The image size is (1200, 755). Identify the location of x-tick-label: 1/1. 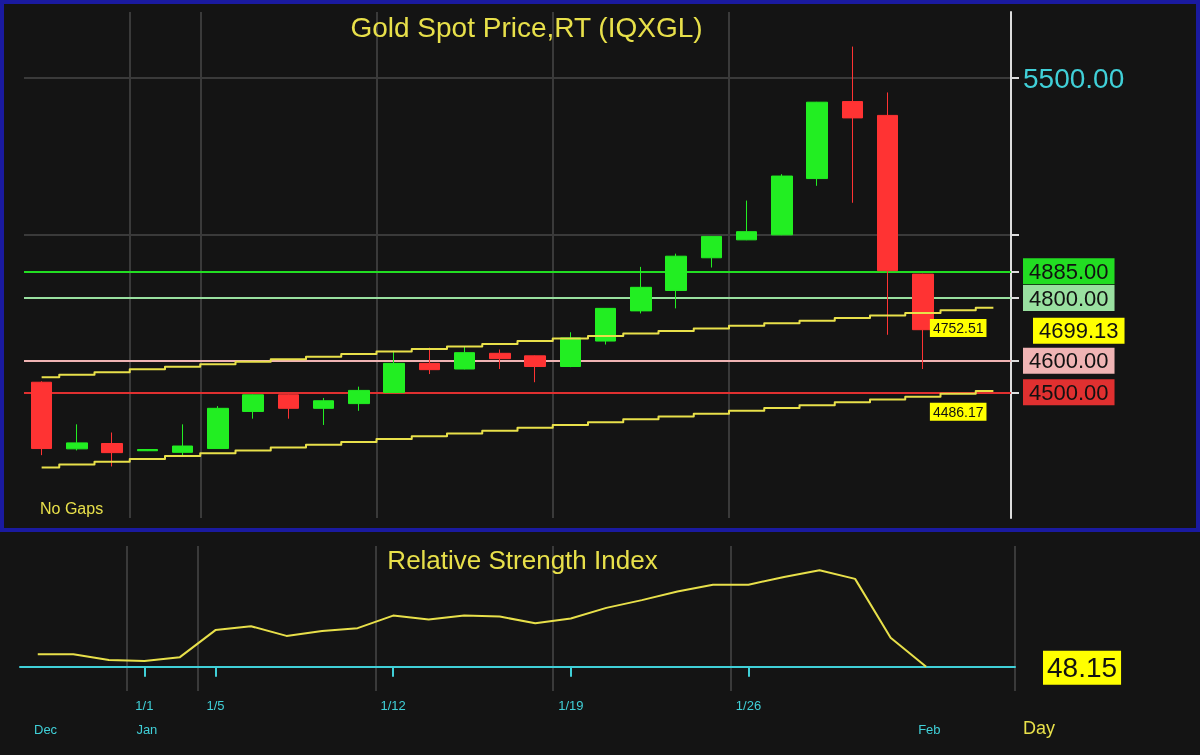
(144, 705).